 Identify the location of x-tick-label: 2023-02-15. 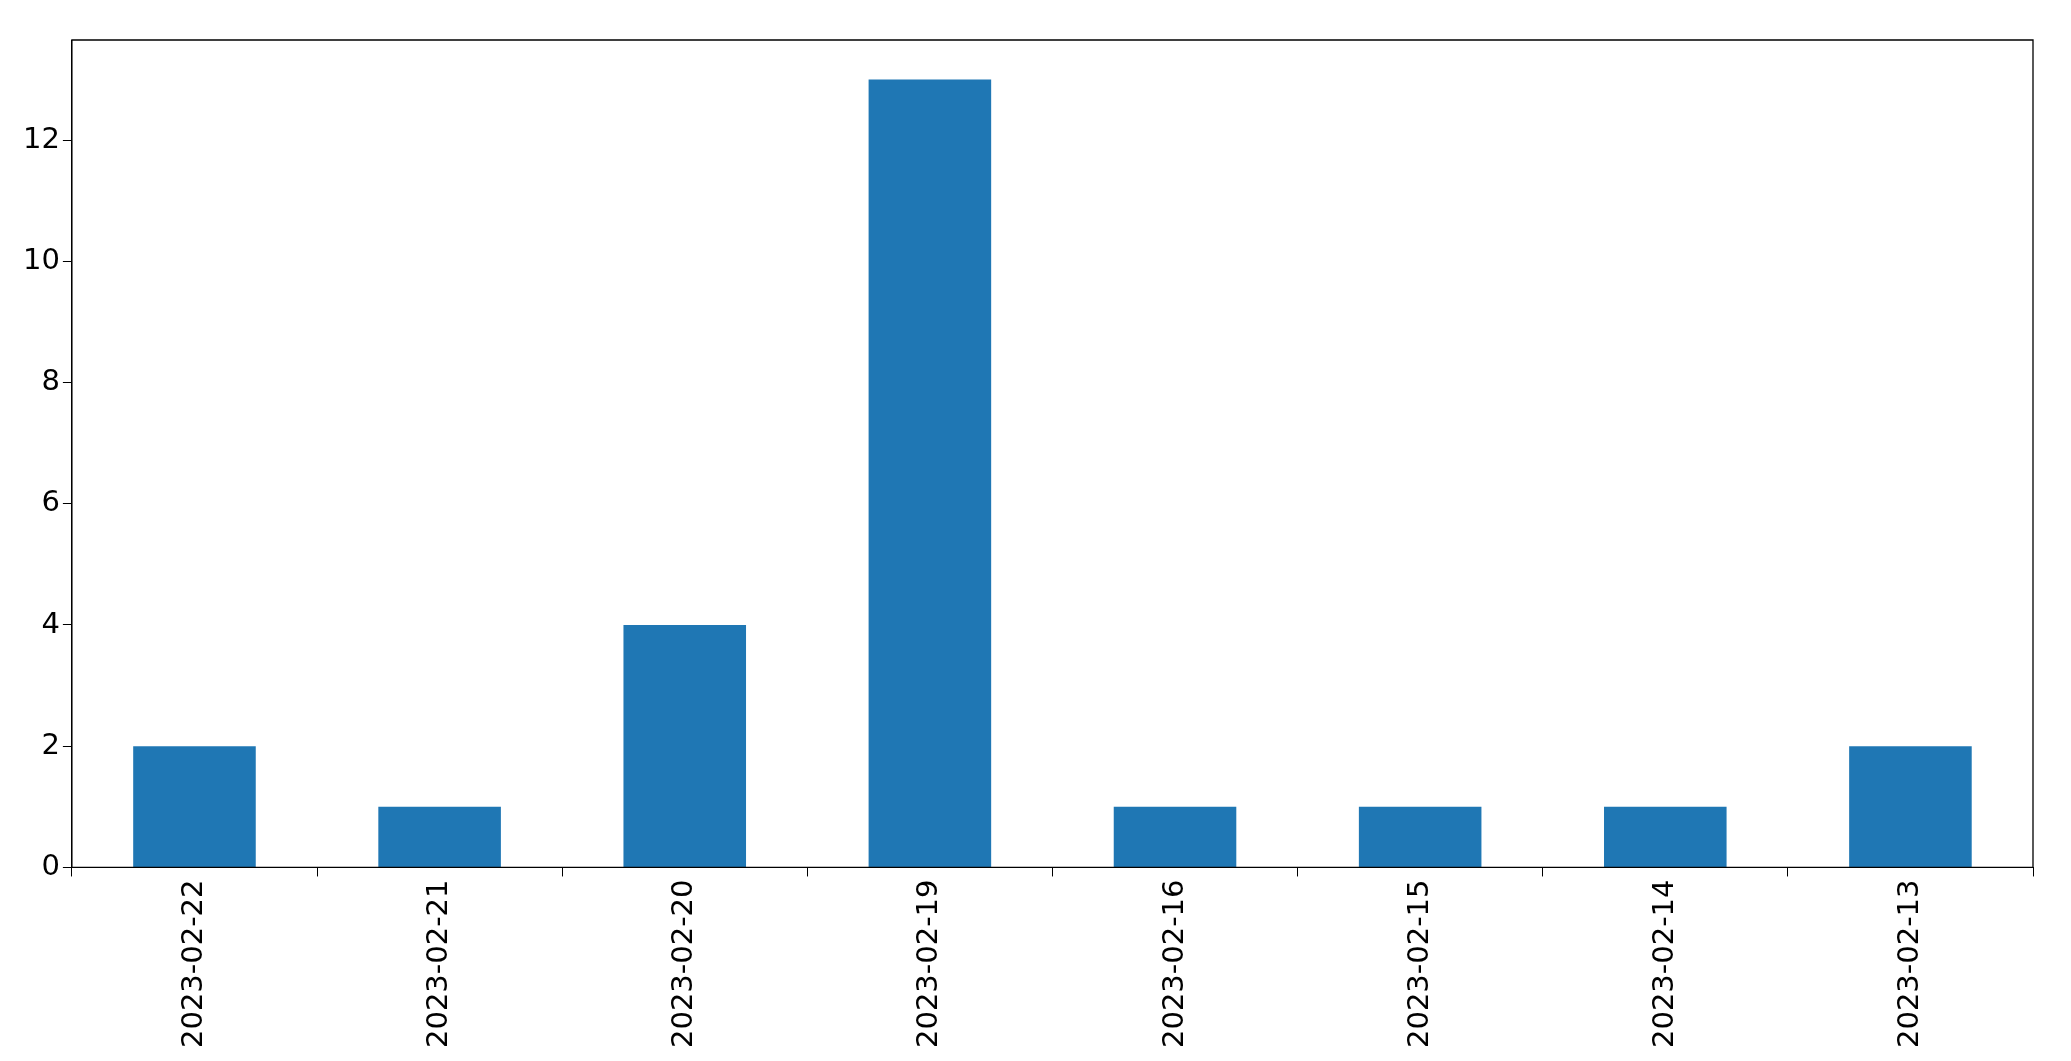
(1417, 964).